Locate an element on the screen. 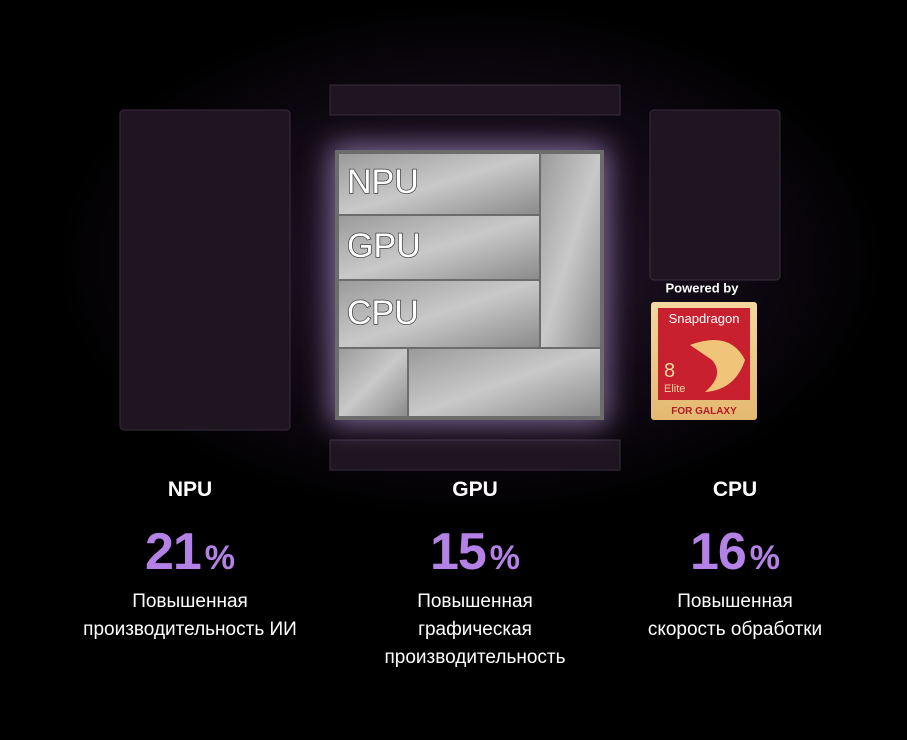  description-line: скорость обработки is located at coordinates (735, 629).